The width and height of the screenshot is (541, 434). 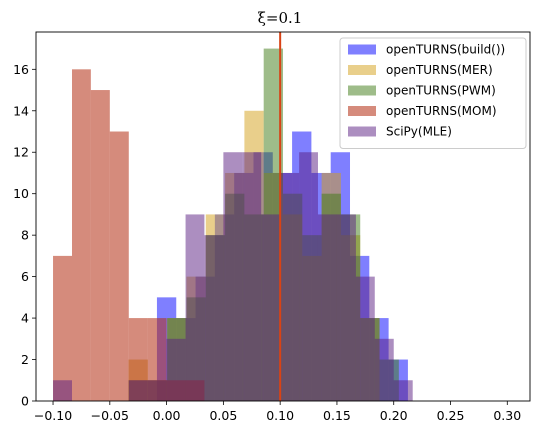 What do you see at coordinates (439, 70) in the screenshot?
I see `legend-label: openTURNS(MER)` at bounding box center [439, 70].